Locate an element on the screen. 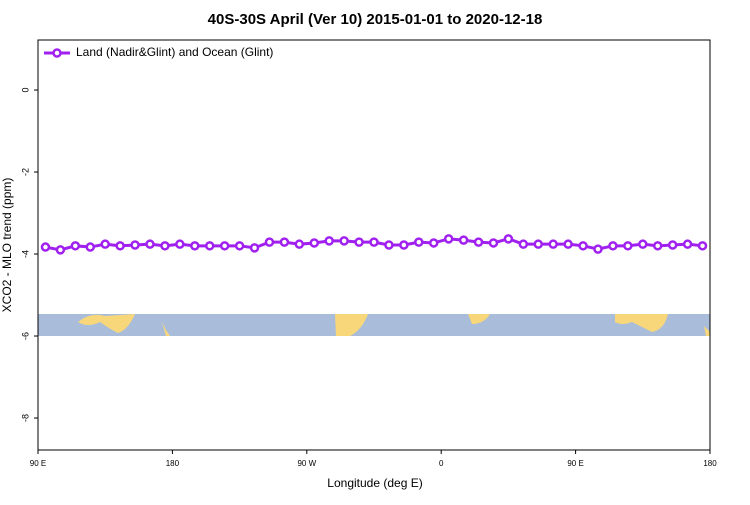 This screenshot has width=750, height=505. y-tick-label: 0 is located at coordinates (25, 90).